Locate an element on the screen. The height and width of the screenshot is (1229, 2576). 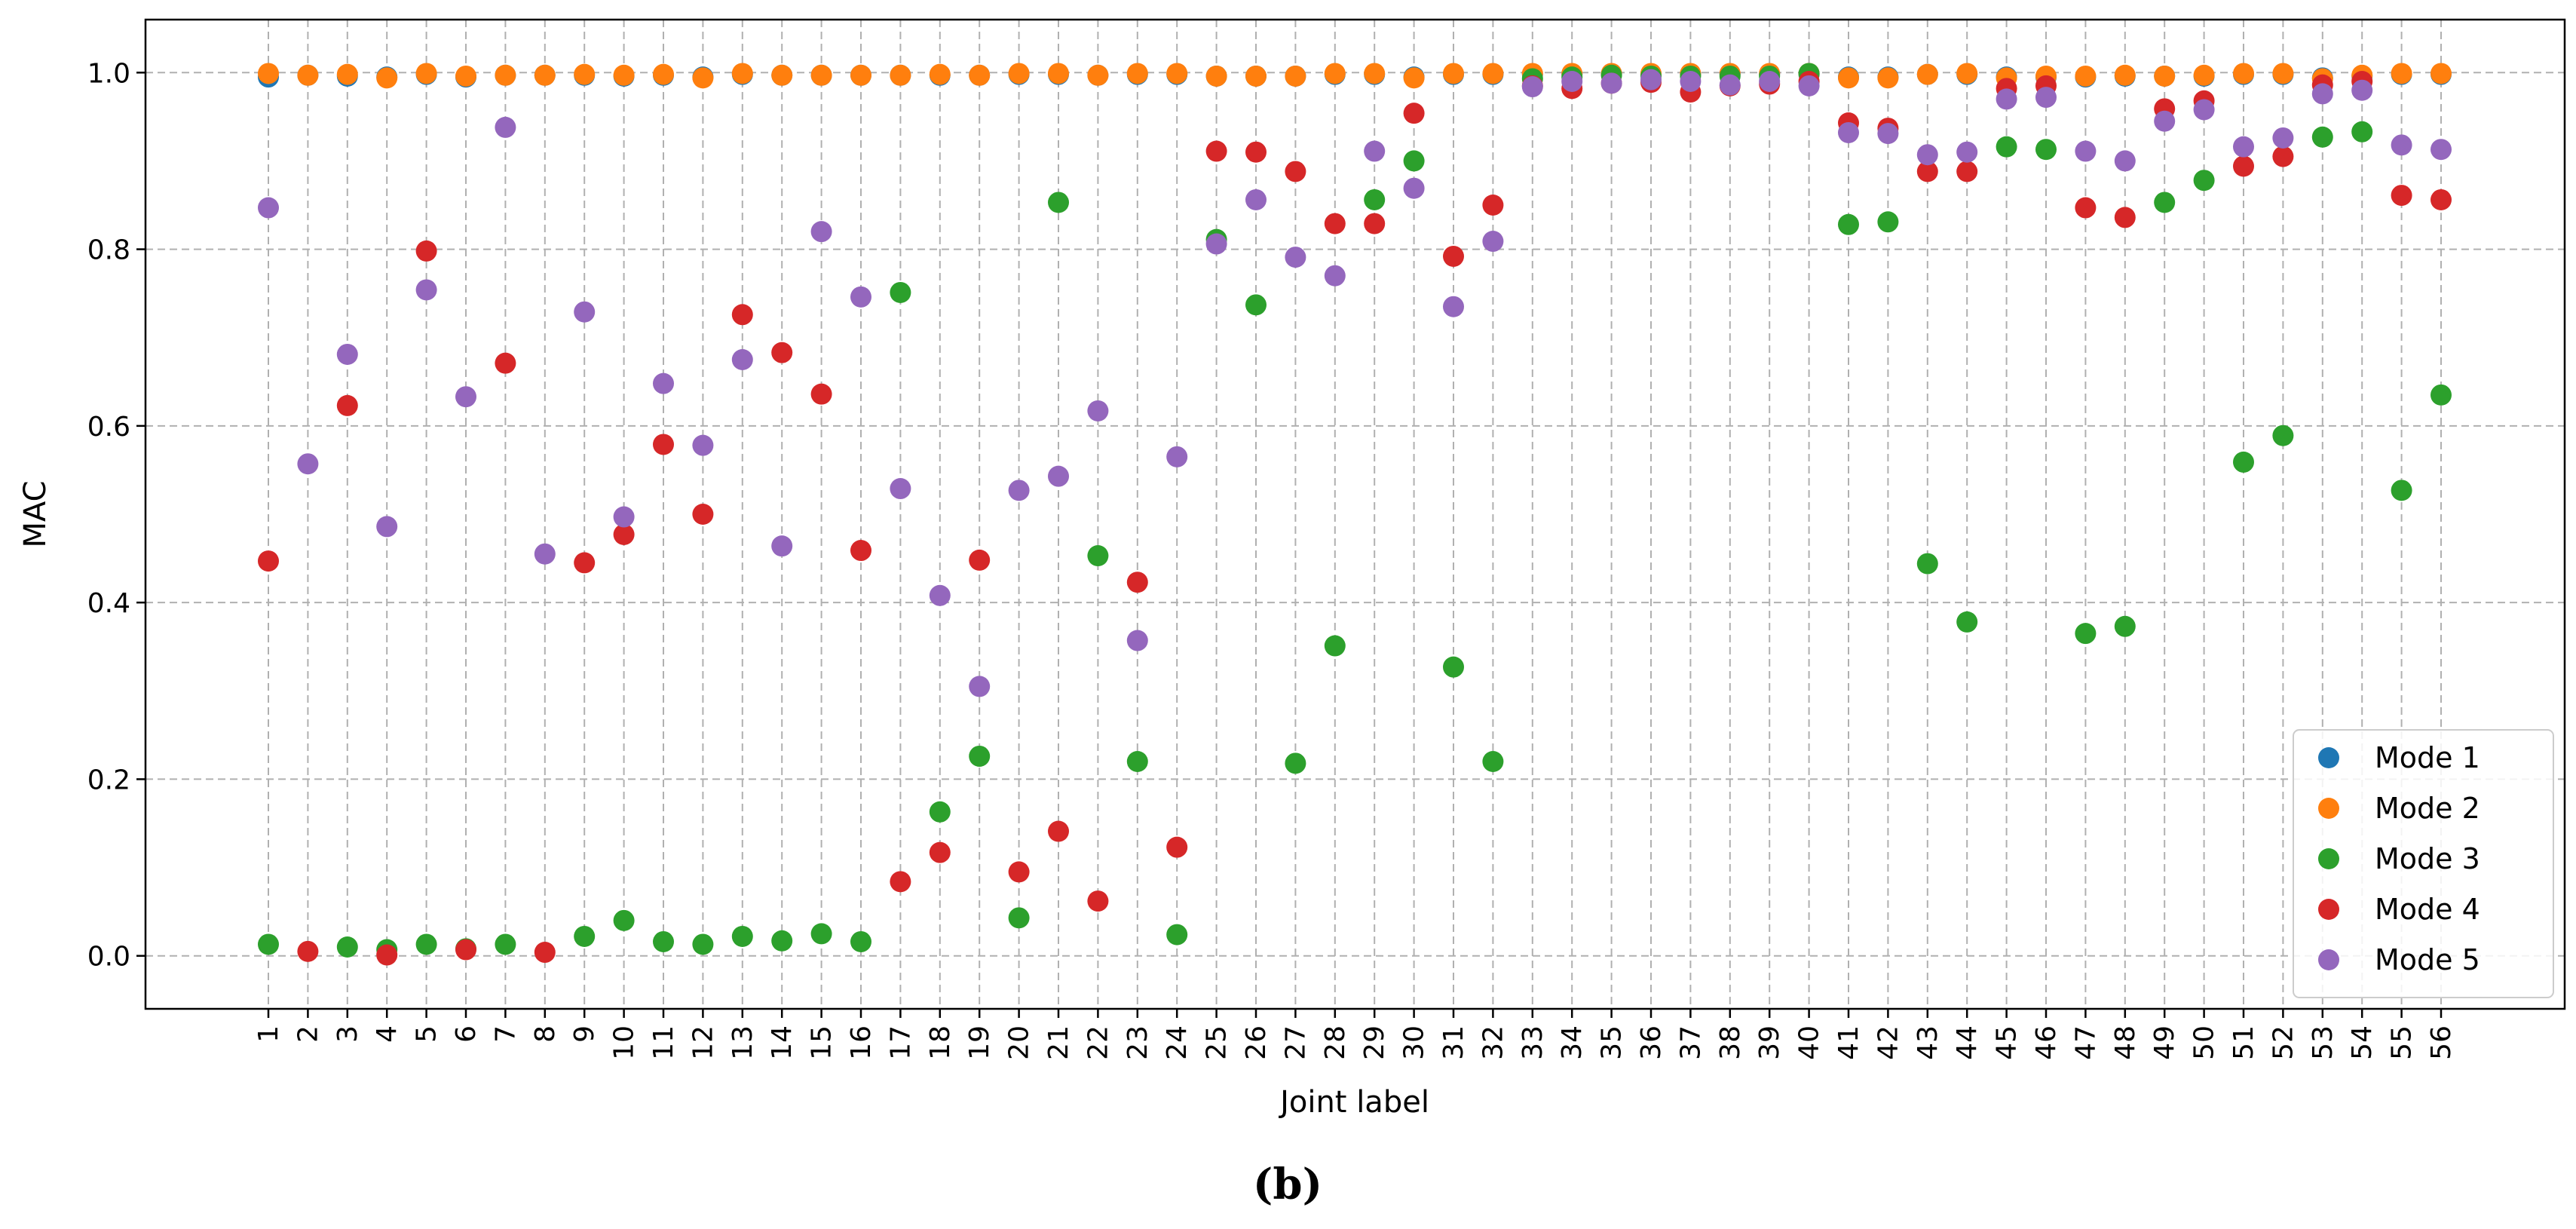
x-tick-label: 20 is located at coordinates (1019, 1042).